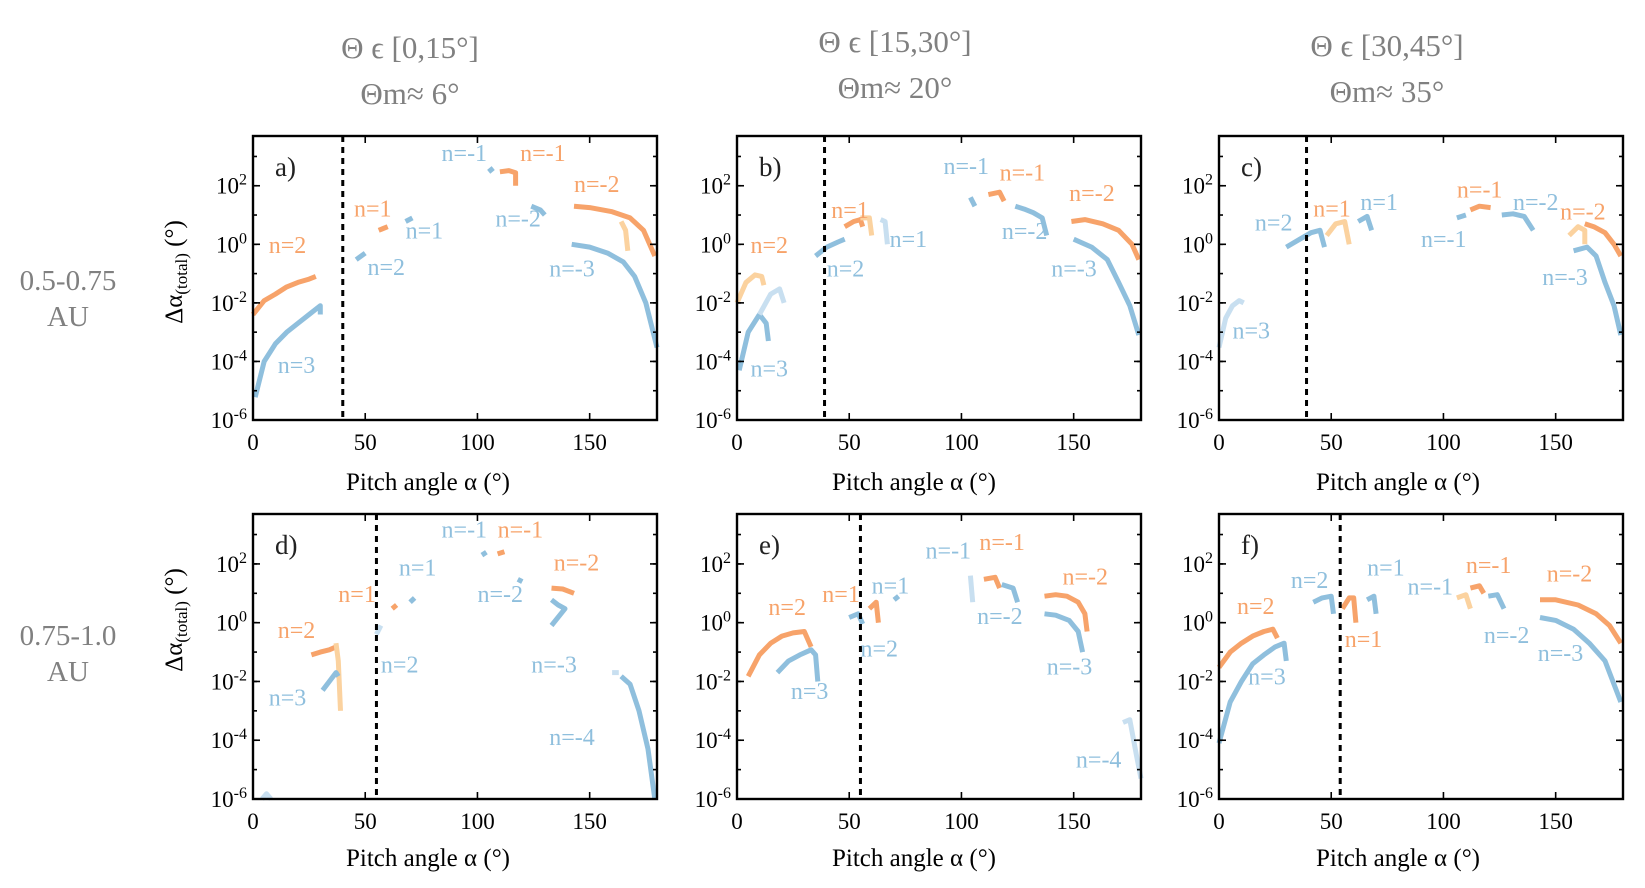  Describe the element at coordinates (769, 545) in the screenshot. I see `panel-letter: e)` at that location.